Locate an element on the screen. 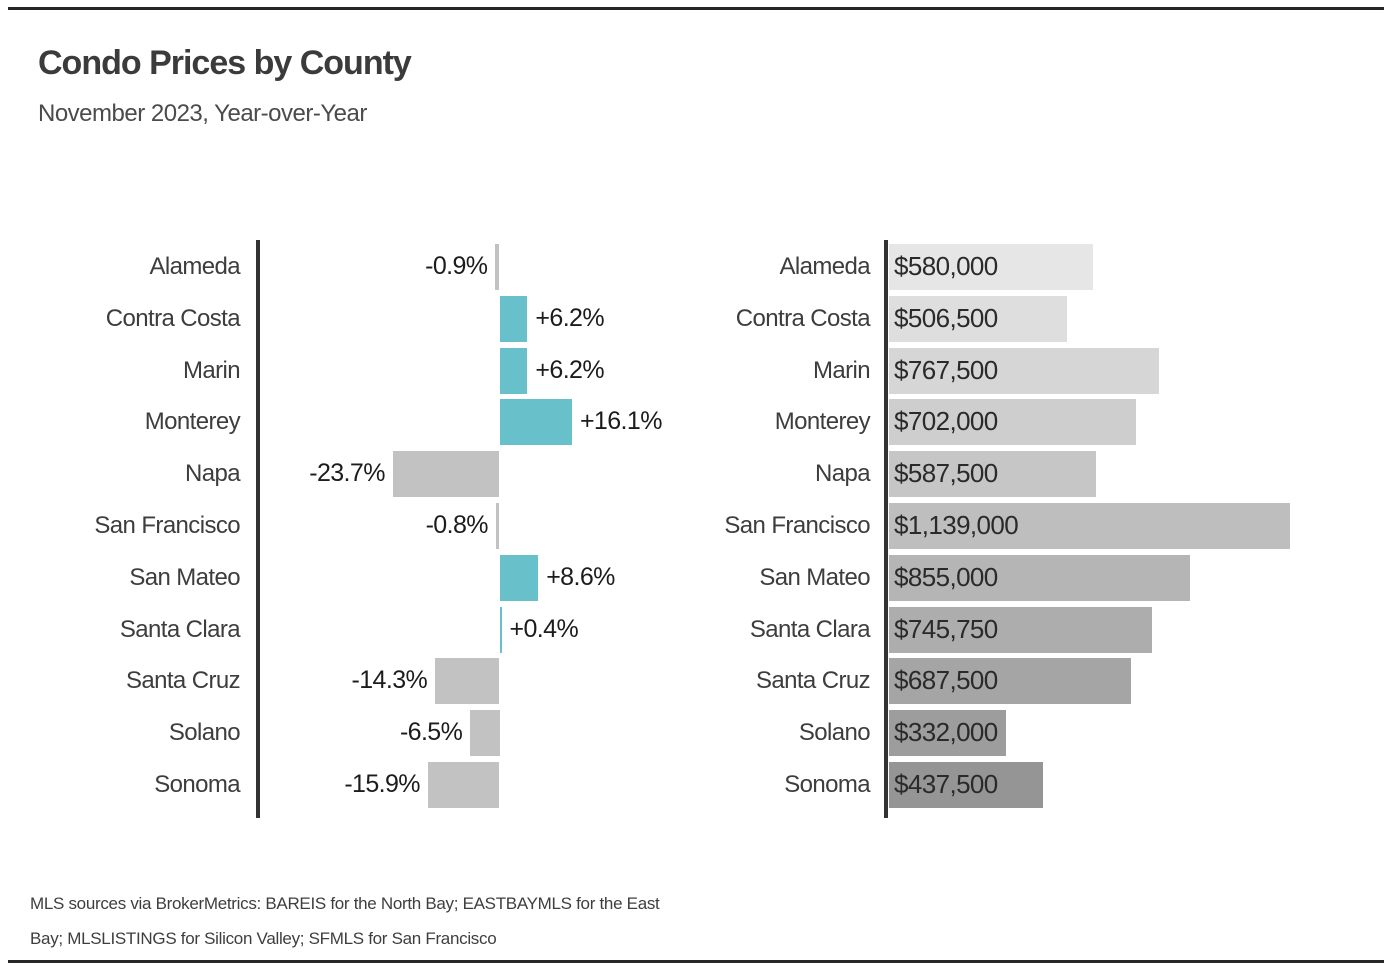  pct-value-label: -15.9% is located at coordinates (382, 784).